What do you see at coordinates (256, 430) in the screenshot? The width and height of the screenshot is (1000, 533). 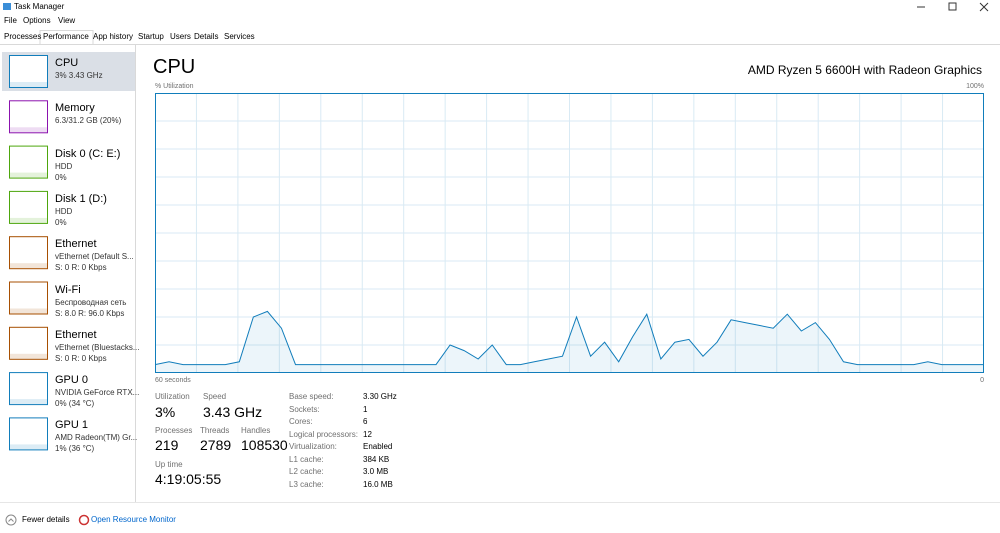 I see `stat-label: Handles` at bounding box center [256, 430].